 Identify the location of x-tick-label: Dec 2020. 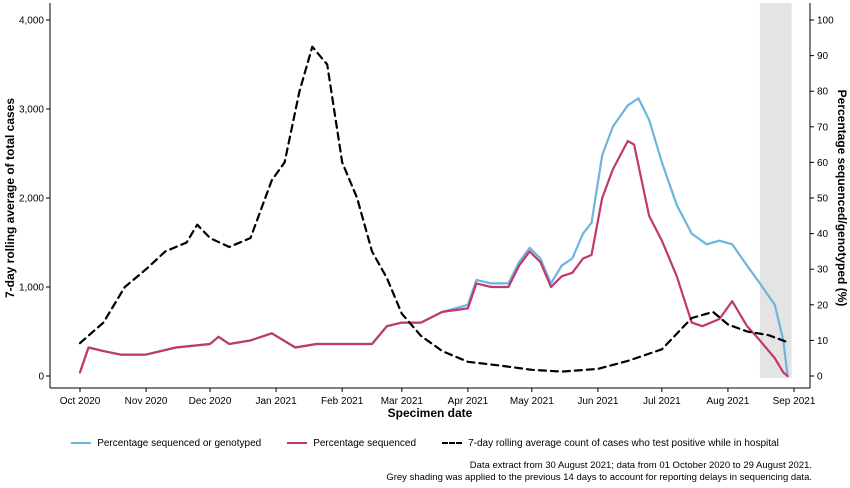
(210, 401).